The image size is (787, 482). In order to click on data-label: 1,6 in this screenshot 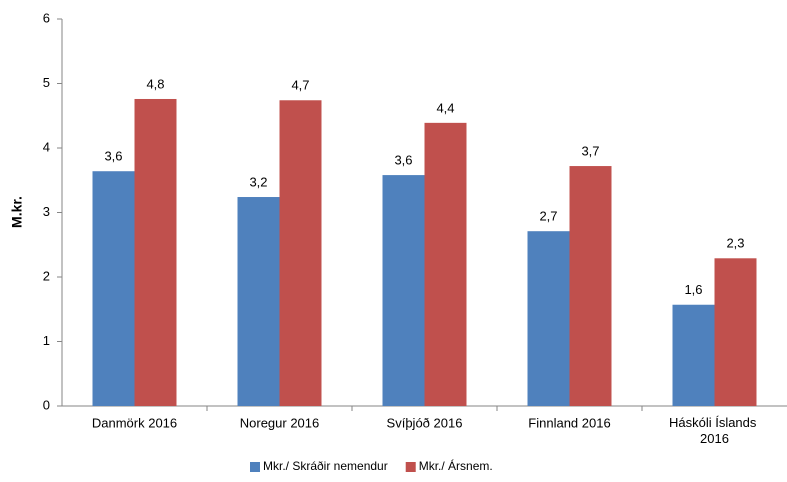, I will do `click(693, 289)`.